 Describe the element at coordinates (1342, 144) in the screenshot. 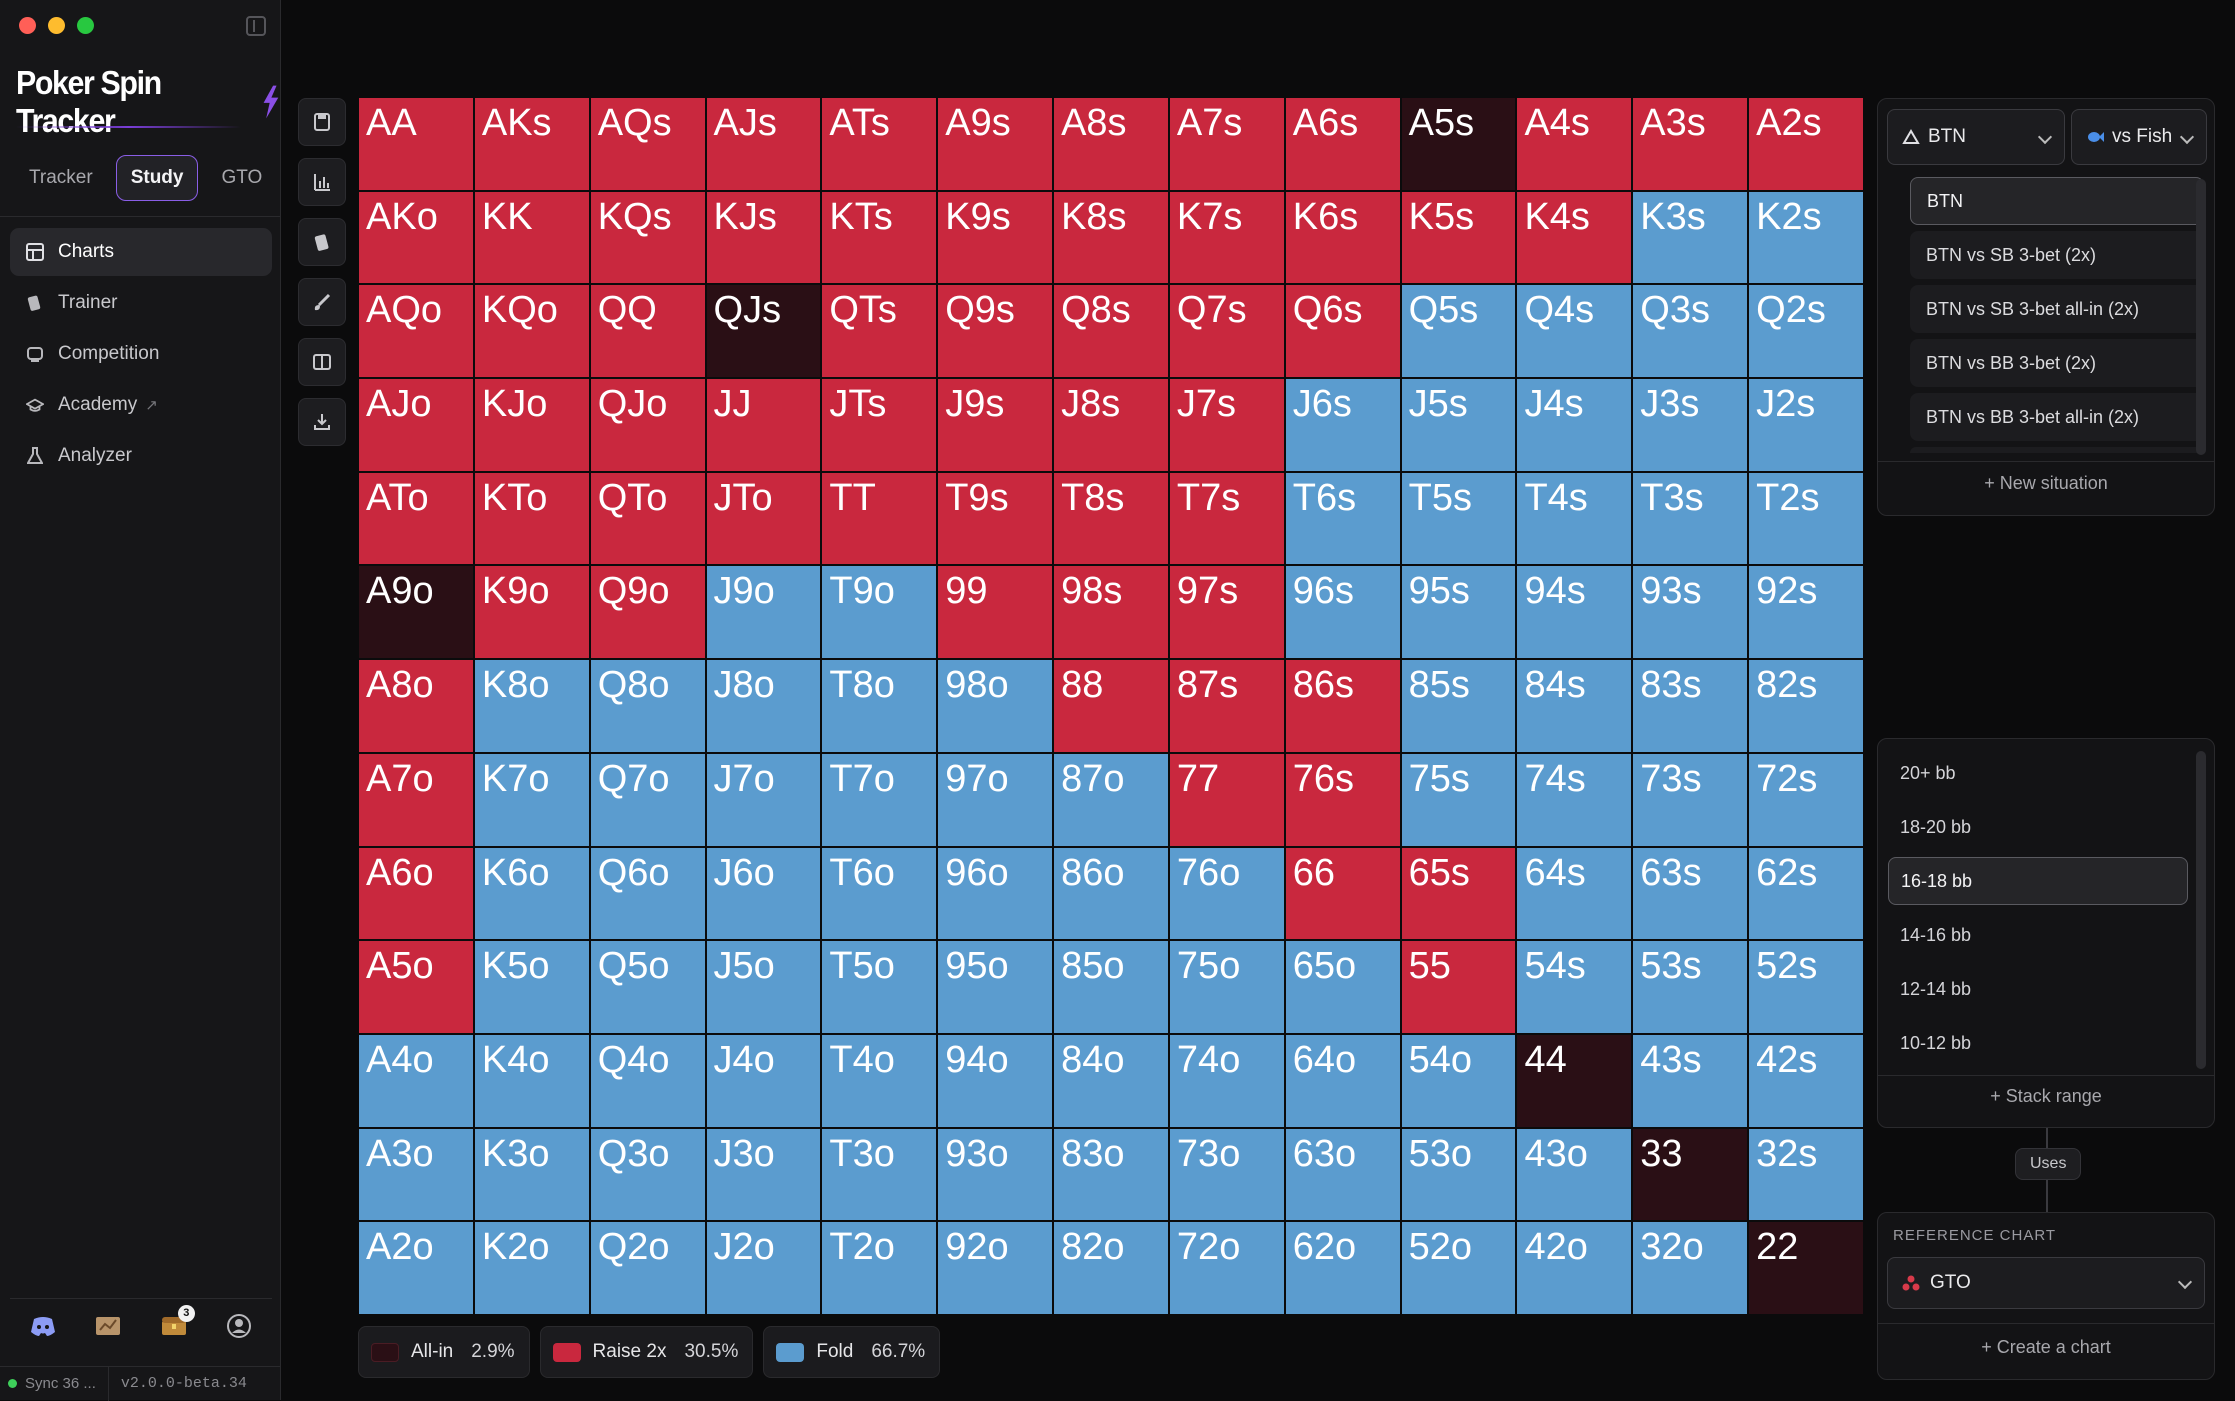

I see `hand-cell: A6s` at that location.